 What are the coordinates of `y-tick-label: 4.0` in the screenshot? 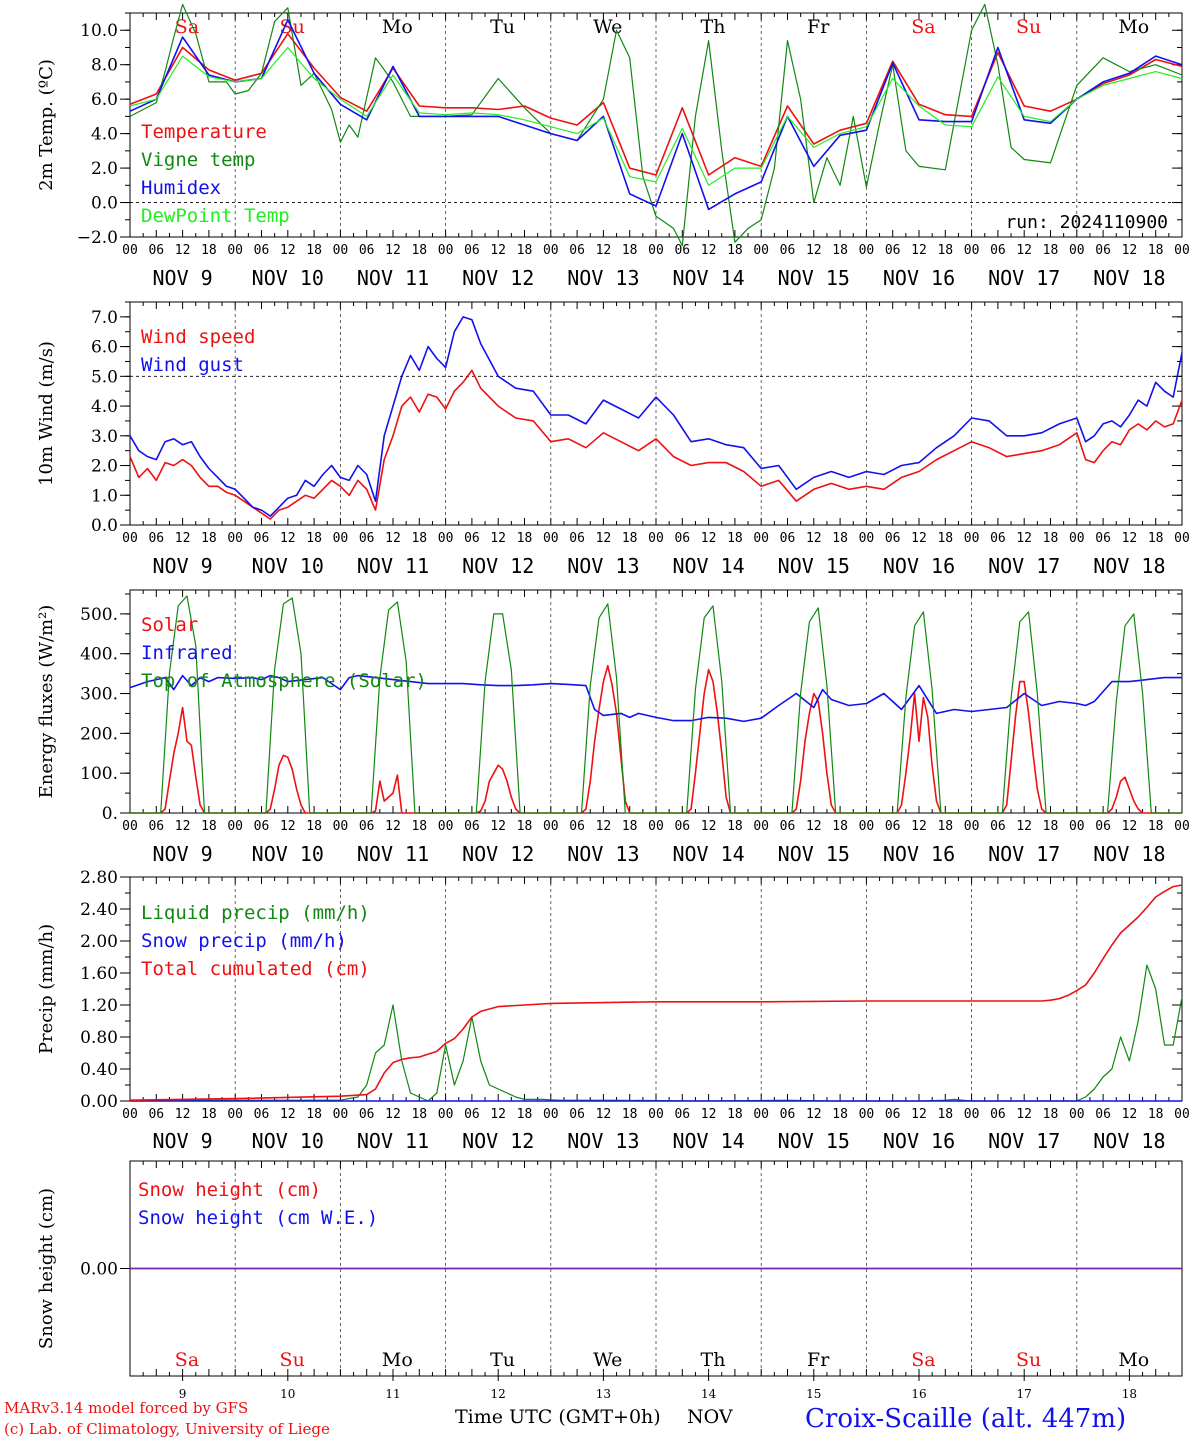 It's located at (104, 135).